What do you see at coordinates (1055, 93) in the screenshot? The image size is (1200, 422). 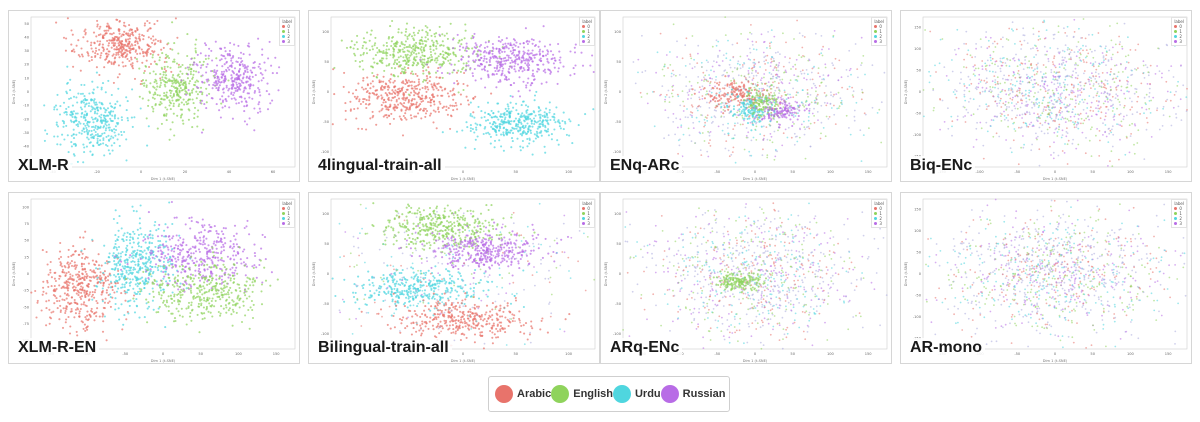 I see `points` at bounding box center [1055, 93].